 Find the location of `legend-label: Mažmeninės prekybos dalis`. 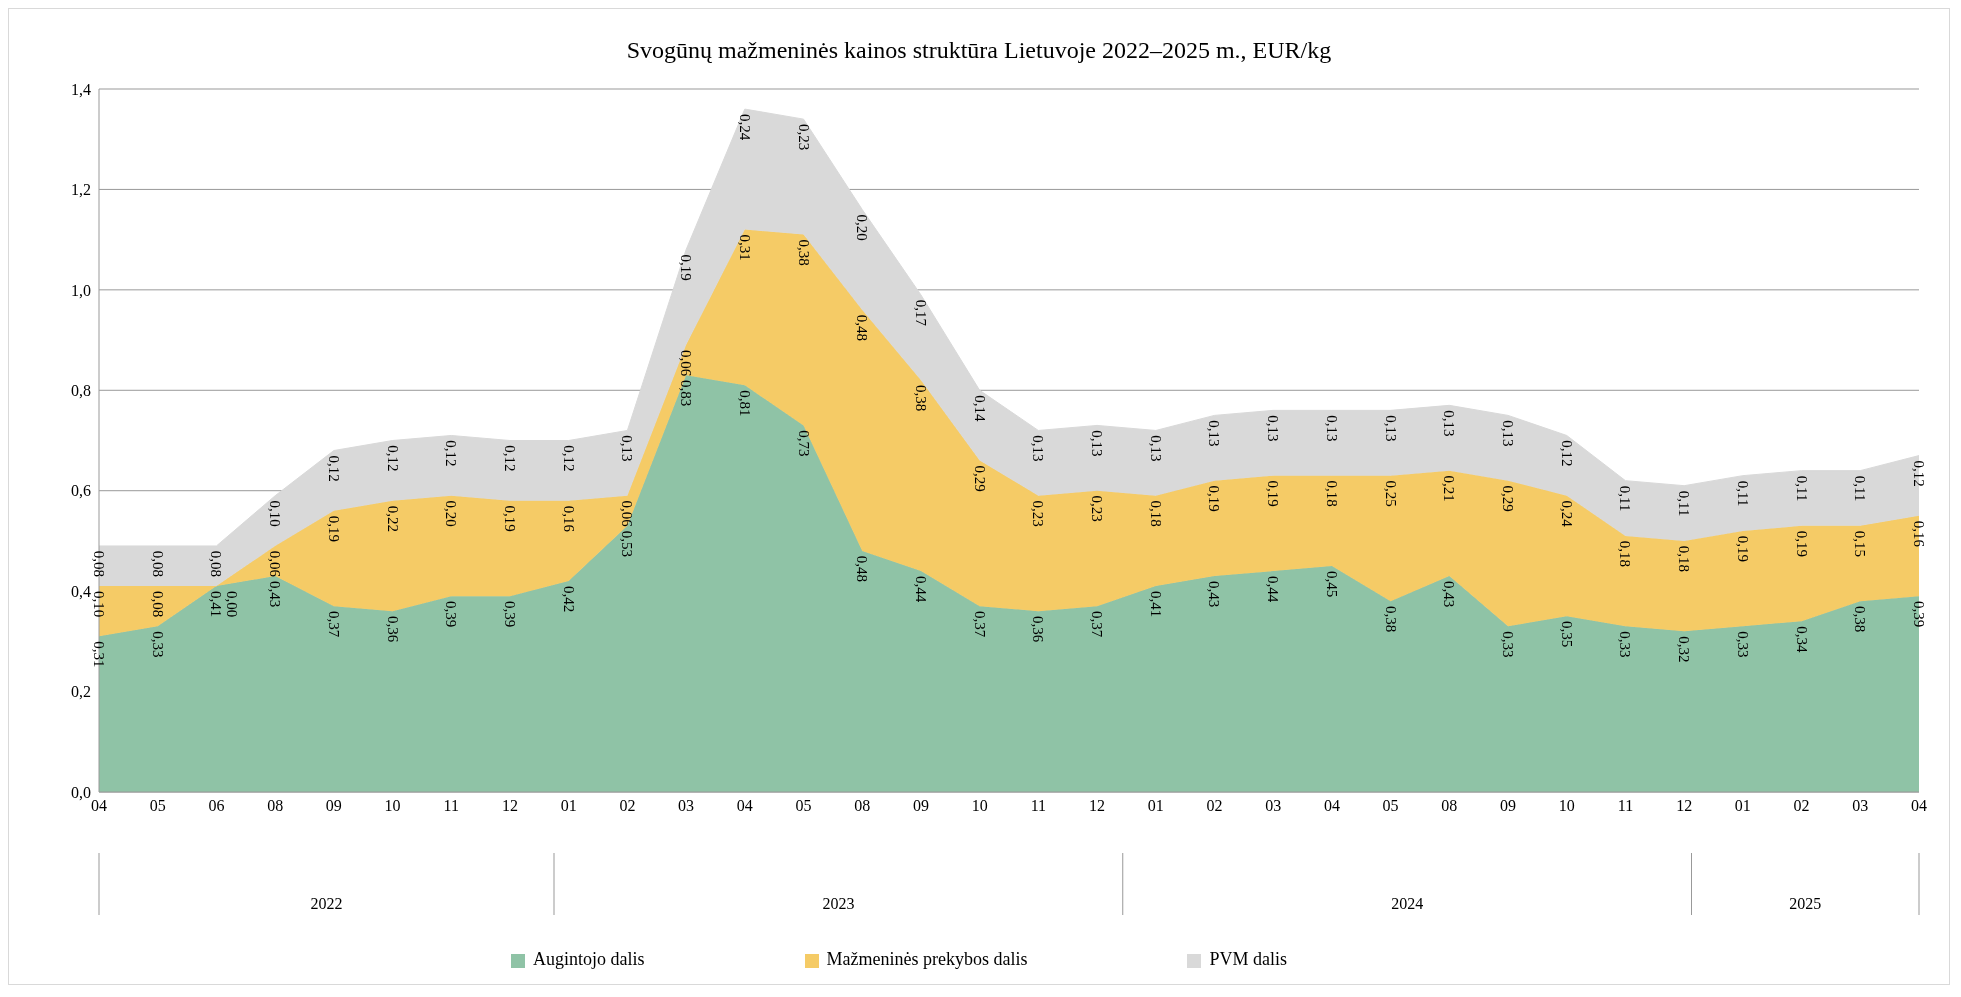

legend-label: Mažmeninės prekybos dalis is located at coordinates (927, 959).